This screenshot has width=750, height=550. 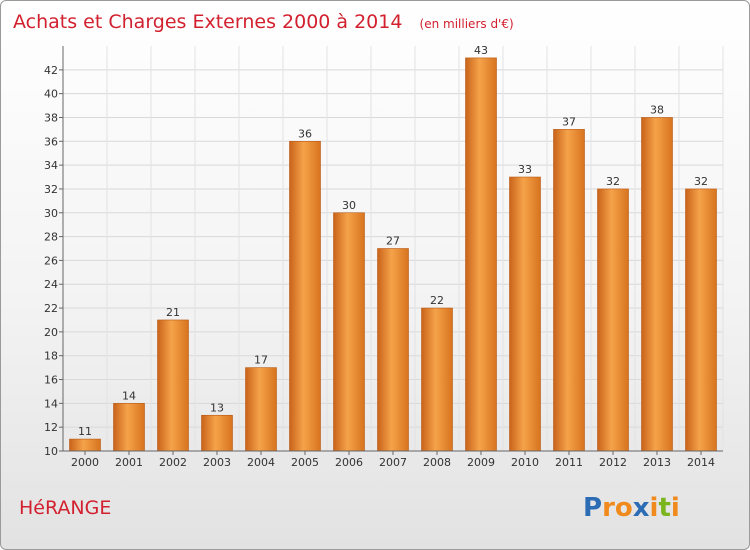 I want to click on value-label-2013: 38, so click(x=657, y=109).